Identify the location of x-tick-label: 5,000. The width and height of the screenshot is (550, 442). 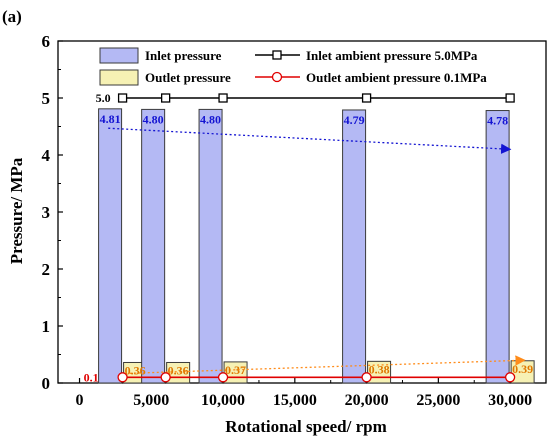
(151, 400).